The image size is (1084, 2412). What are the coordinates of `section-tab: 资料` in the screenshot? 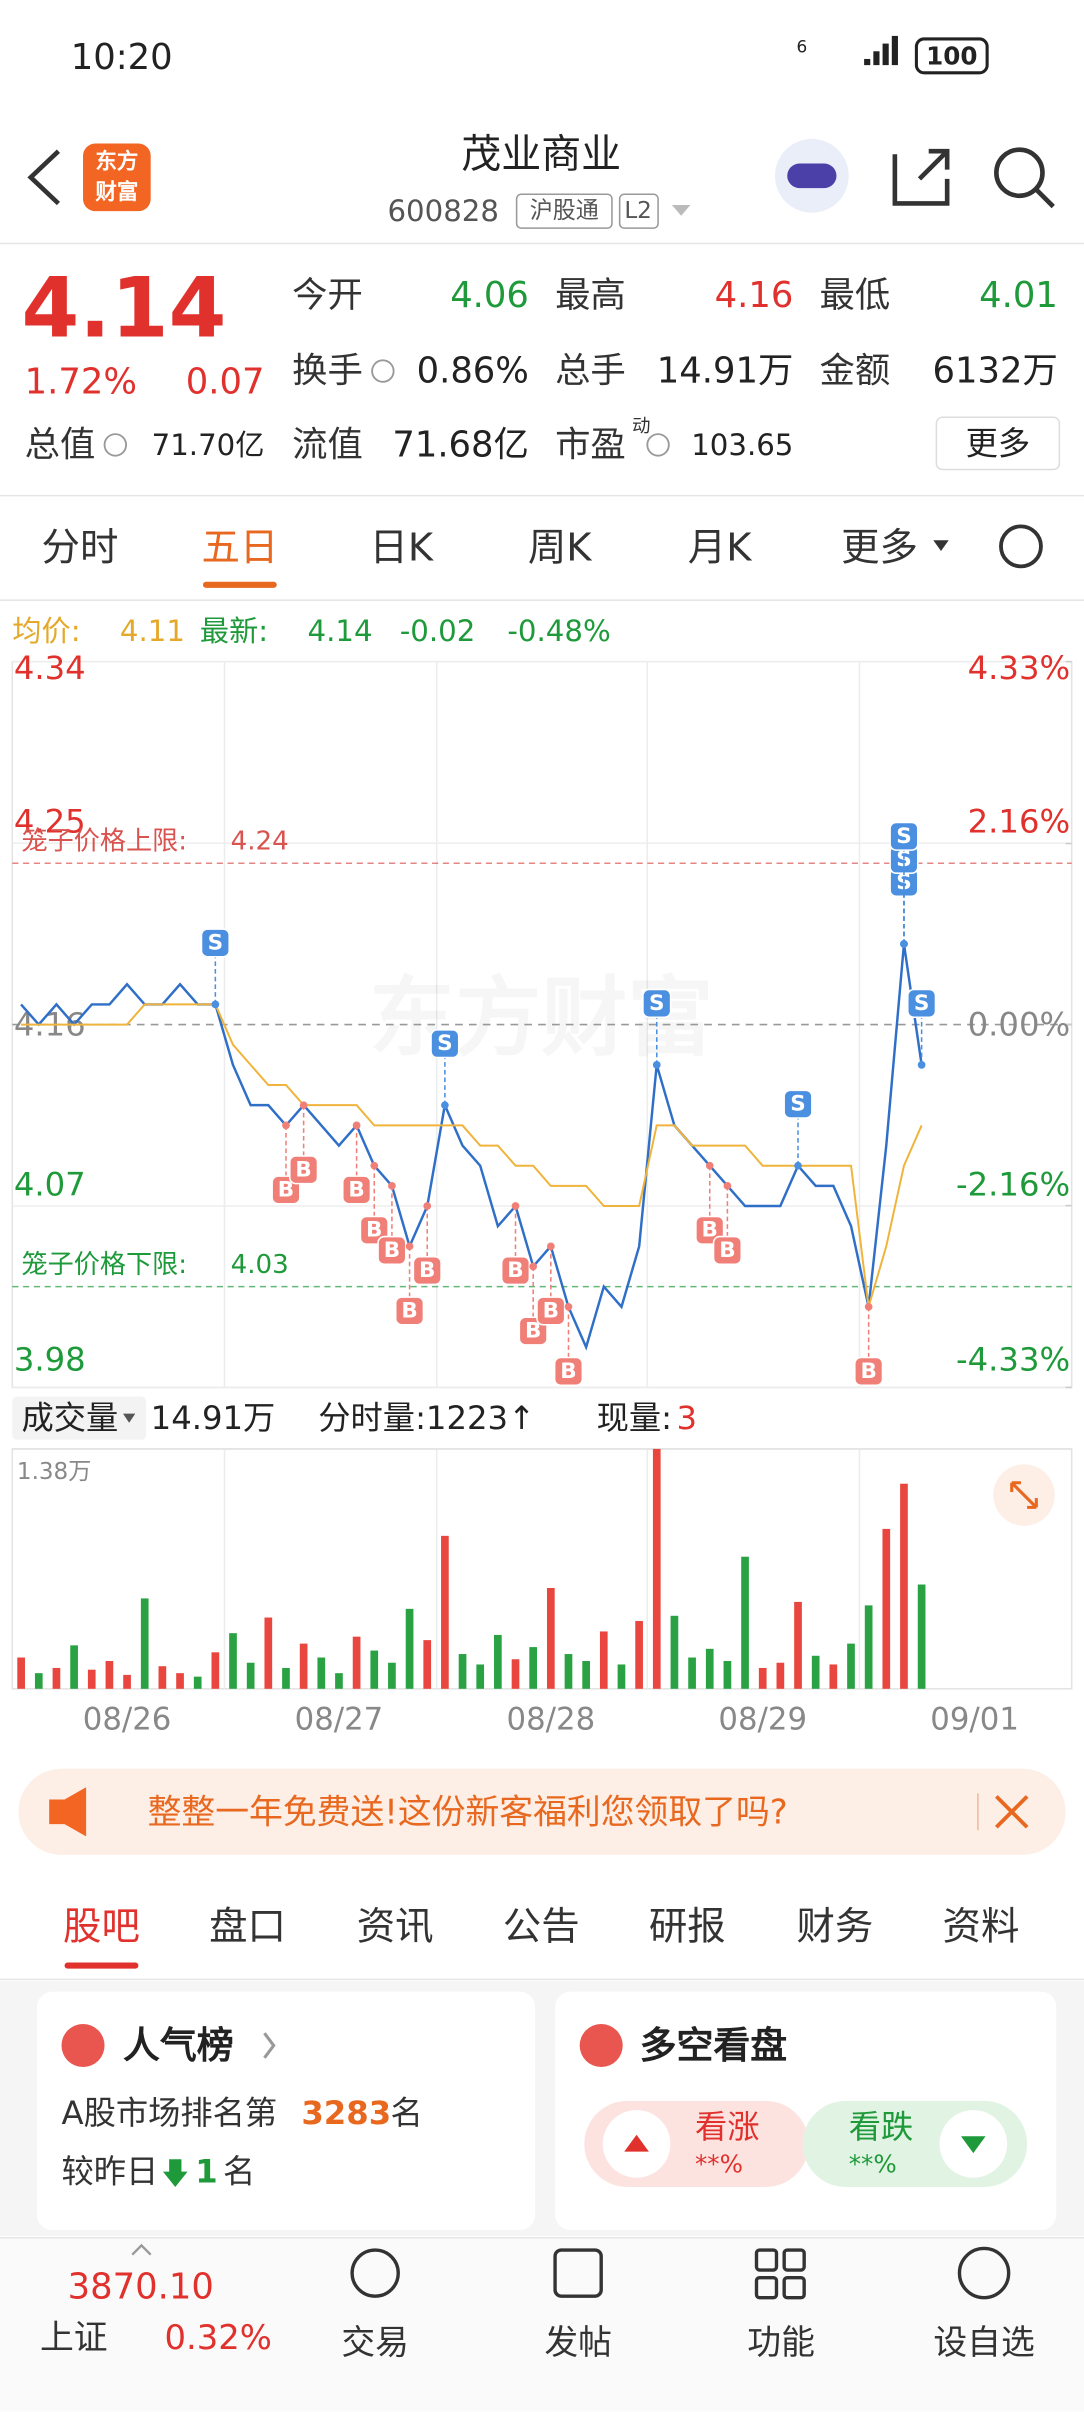 It's located at (981, 1927).